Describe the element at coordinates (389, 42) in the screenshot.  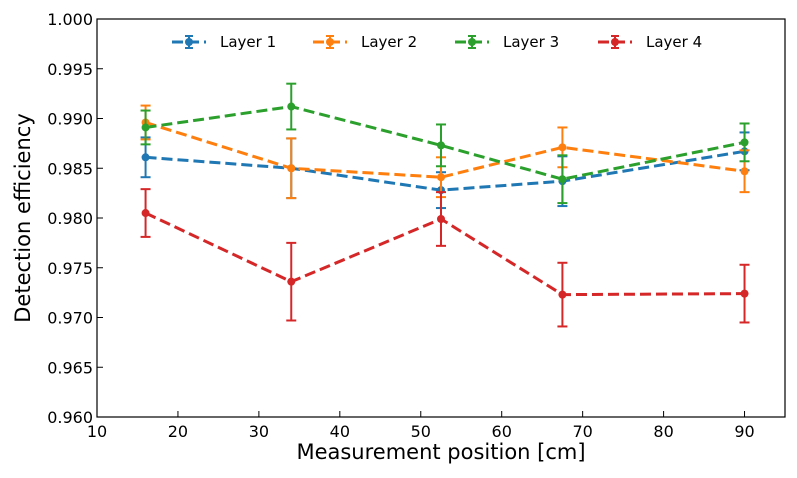
I see `legend-label: Layer 2` at that location.